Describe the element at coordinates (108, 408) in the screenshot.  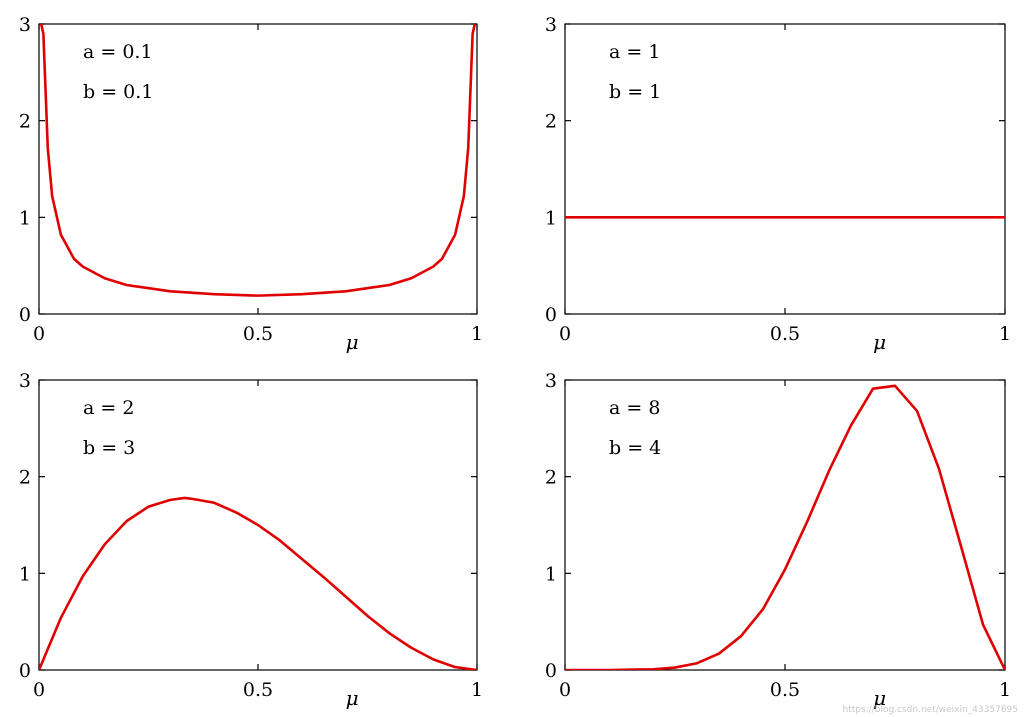
I see `param-a-label: a = 2` at that location.